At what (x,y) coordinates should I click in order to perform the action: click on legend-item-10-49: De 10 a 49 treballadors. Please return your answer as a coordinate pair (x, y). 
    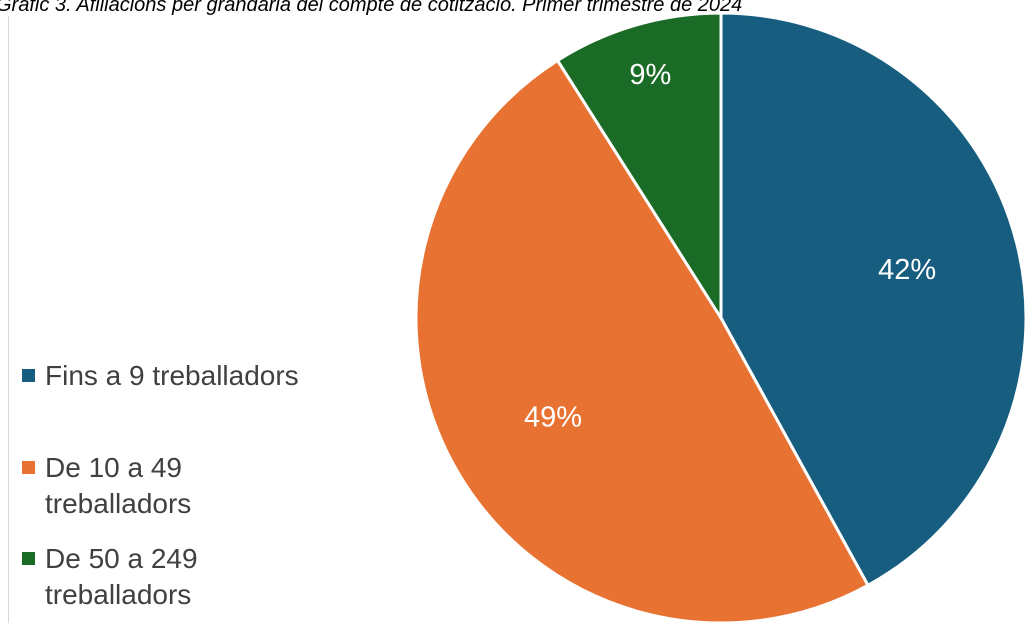
    Looking at the image, I should click on (141, 486).